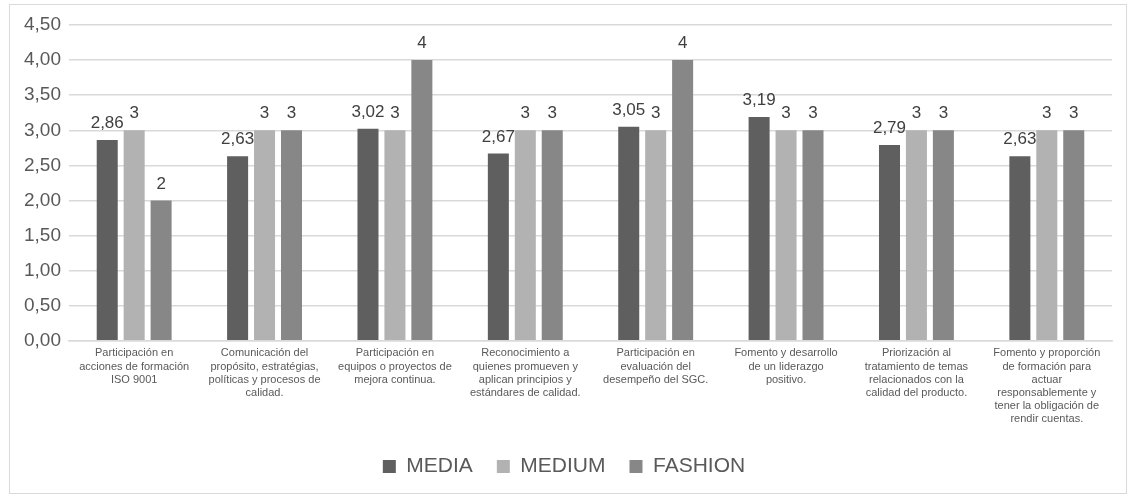  What do you see at coordinates (42, 129) in the screenshot?
I see `y-tick-label: 3,00` at bounding box center [42, 129].